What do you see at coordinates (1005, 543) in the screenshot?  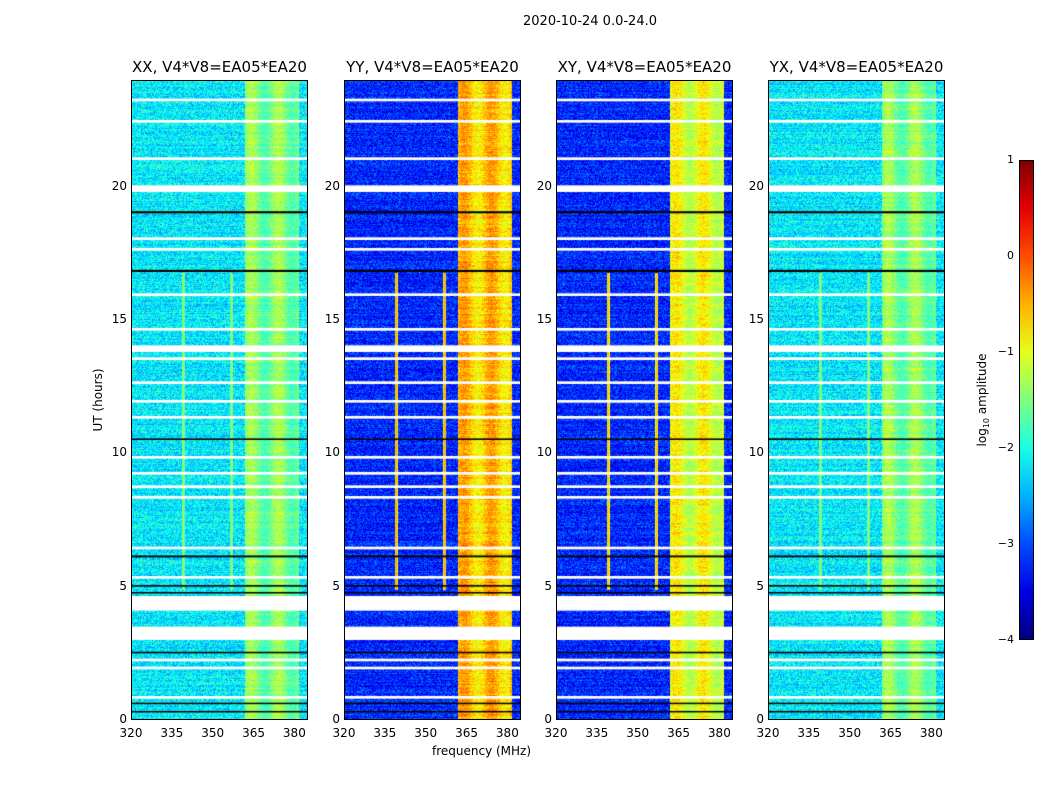 I see `colorbar-tick-label: −3` at bounding box center [1005, 543].